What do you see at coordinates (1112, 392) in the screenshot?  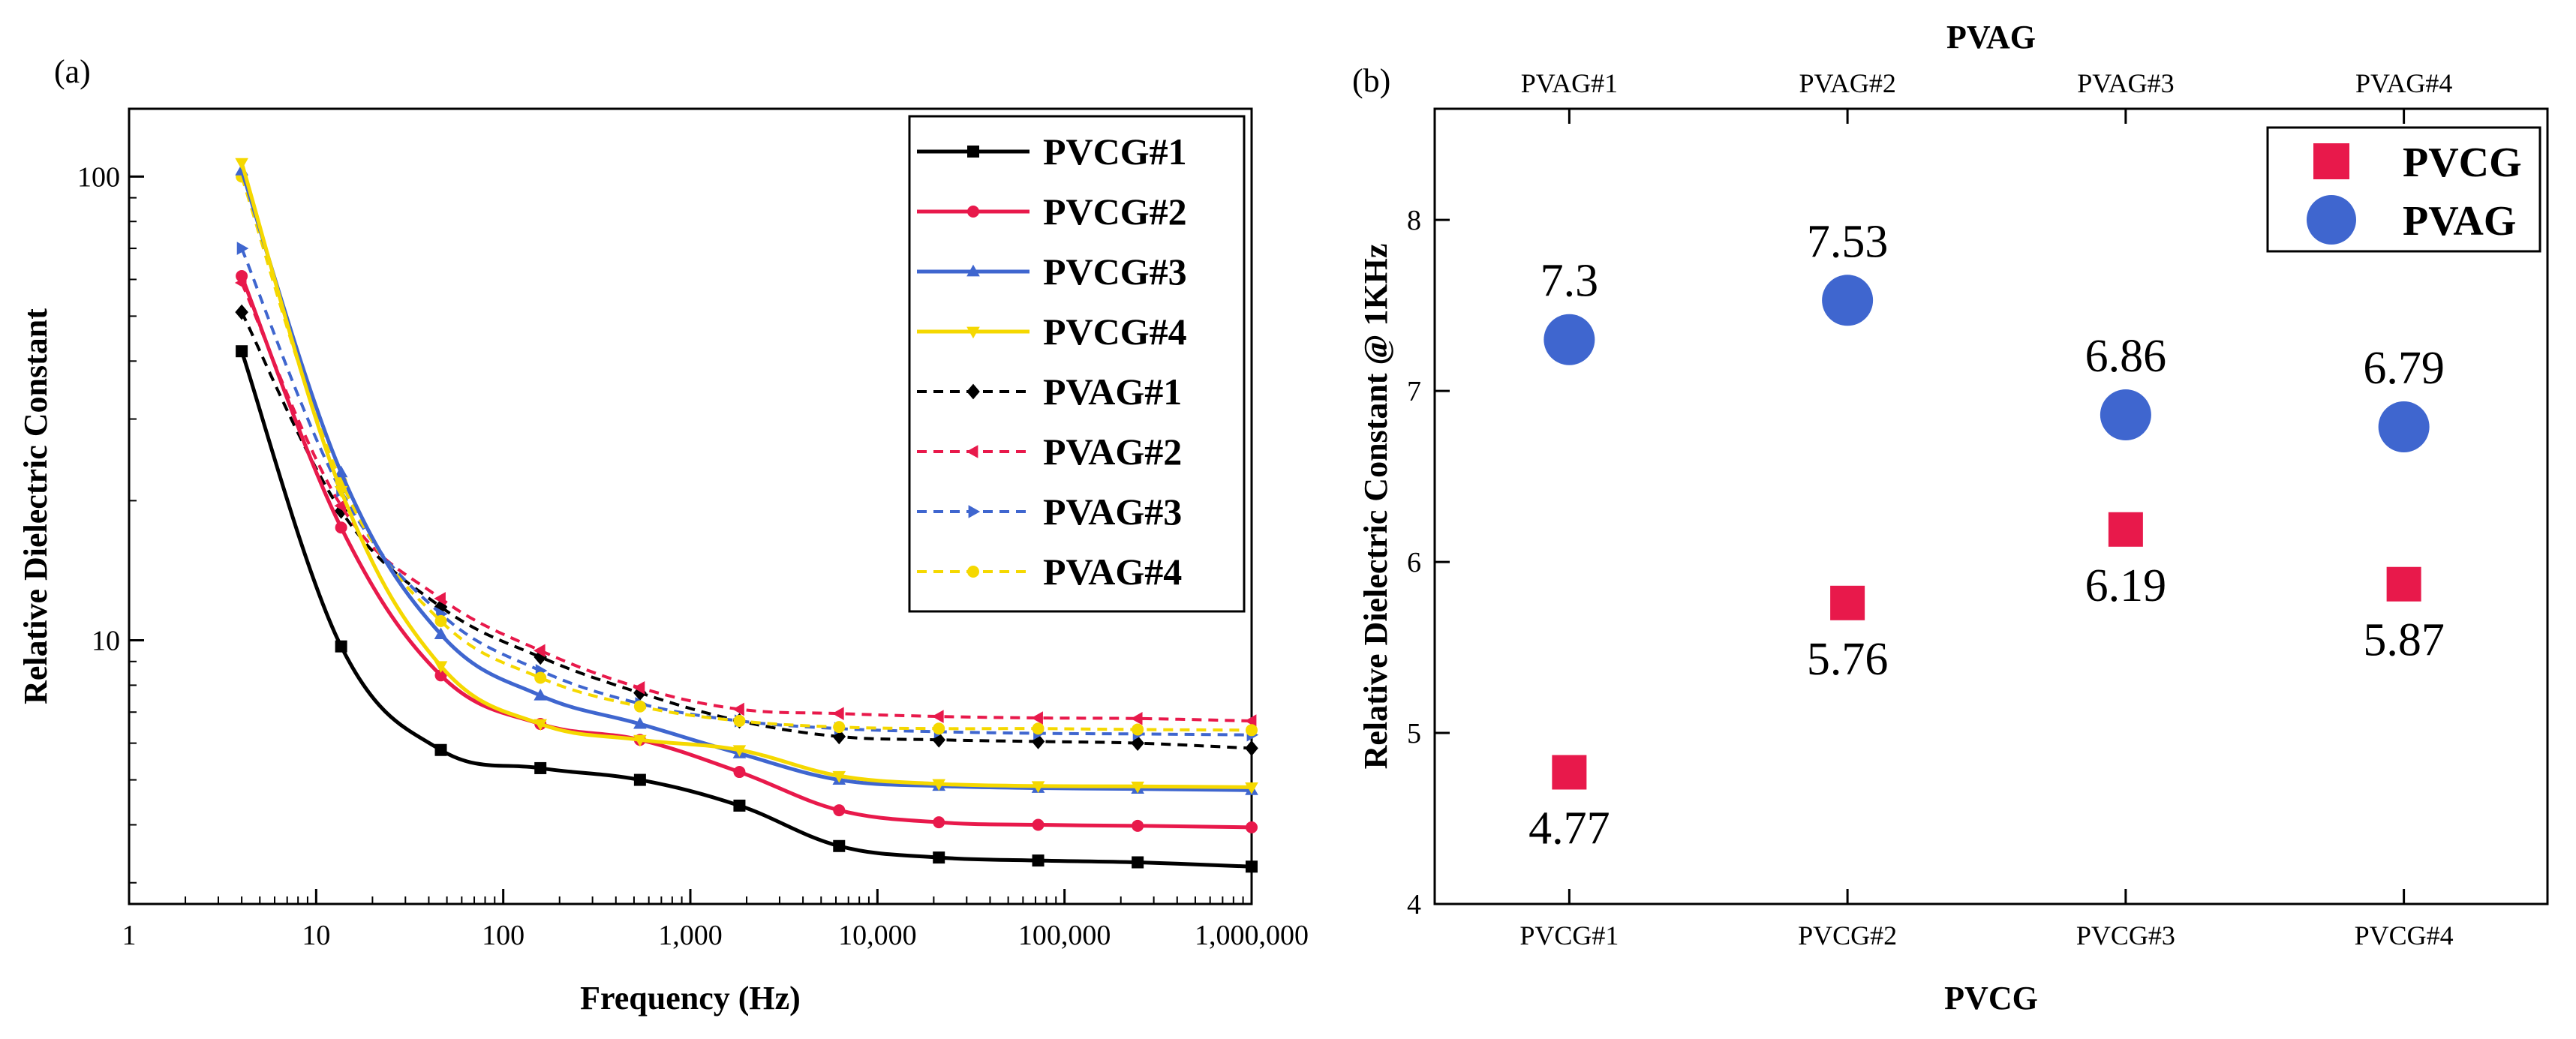 I see `legend-label-pvag-1: PVAG#1` at bounding box center [1112, 392].